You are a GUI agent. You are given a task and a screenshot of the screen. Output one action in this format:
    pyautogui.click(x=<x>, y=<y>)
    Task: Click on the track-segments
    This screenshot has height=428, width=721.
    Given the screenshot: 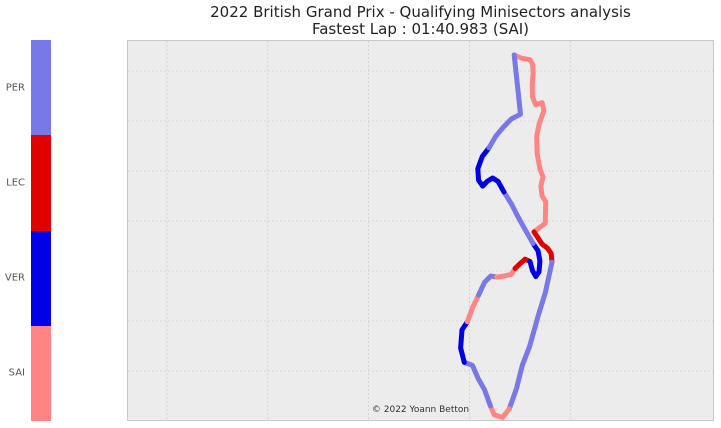 What is the action you would take?
    pyautogui.click(x=506, y=236)
    